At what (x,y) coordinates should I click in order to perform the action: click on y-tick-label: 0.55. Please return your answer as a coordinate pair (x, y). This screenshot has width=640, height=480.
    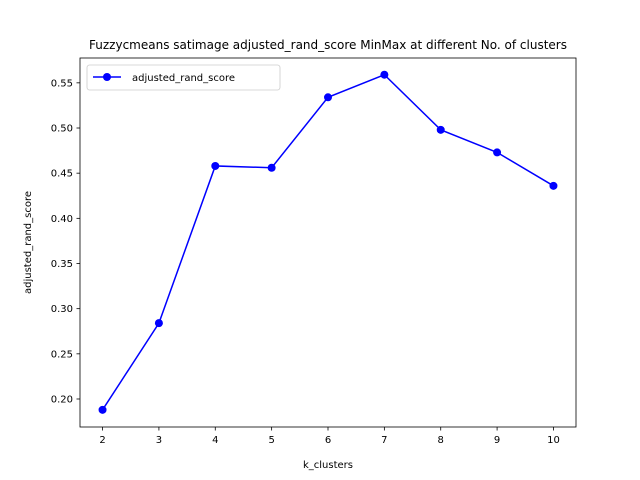
    Looking at the image, I should click on (62, 83).